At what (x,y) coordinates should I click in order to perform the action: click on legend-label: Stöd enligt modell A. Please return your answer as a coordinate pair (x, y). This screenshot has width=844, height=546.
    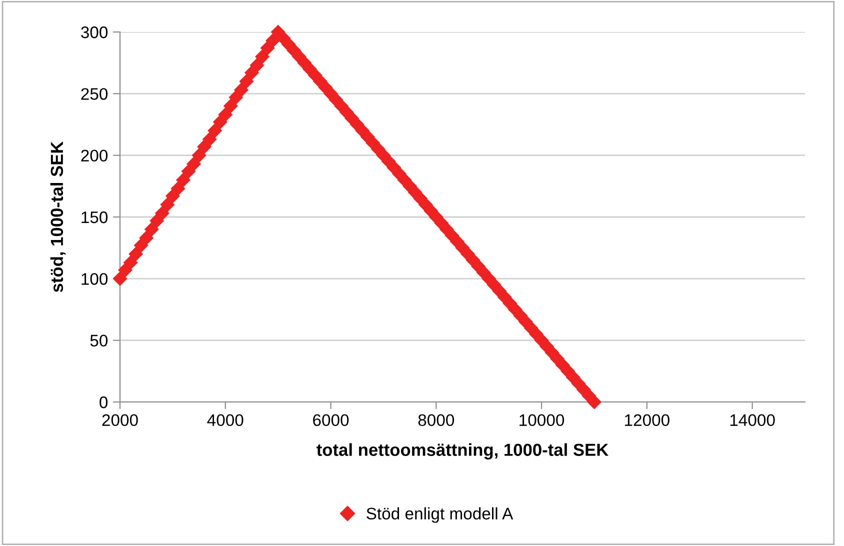
    Looking at the image, I should click on (440, 515).